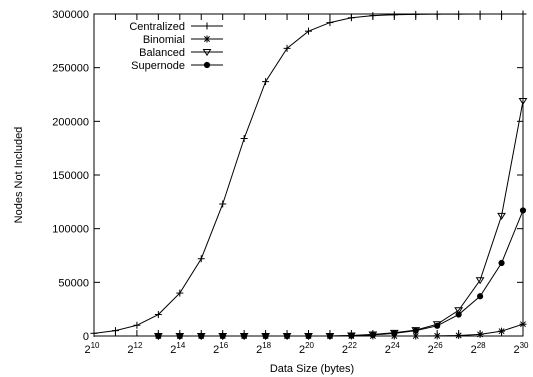  What do you see at coordinates (92, 348) in the screenshot?
I see `x-tick-label: 210` at bounding box center [92, 348].